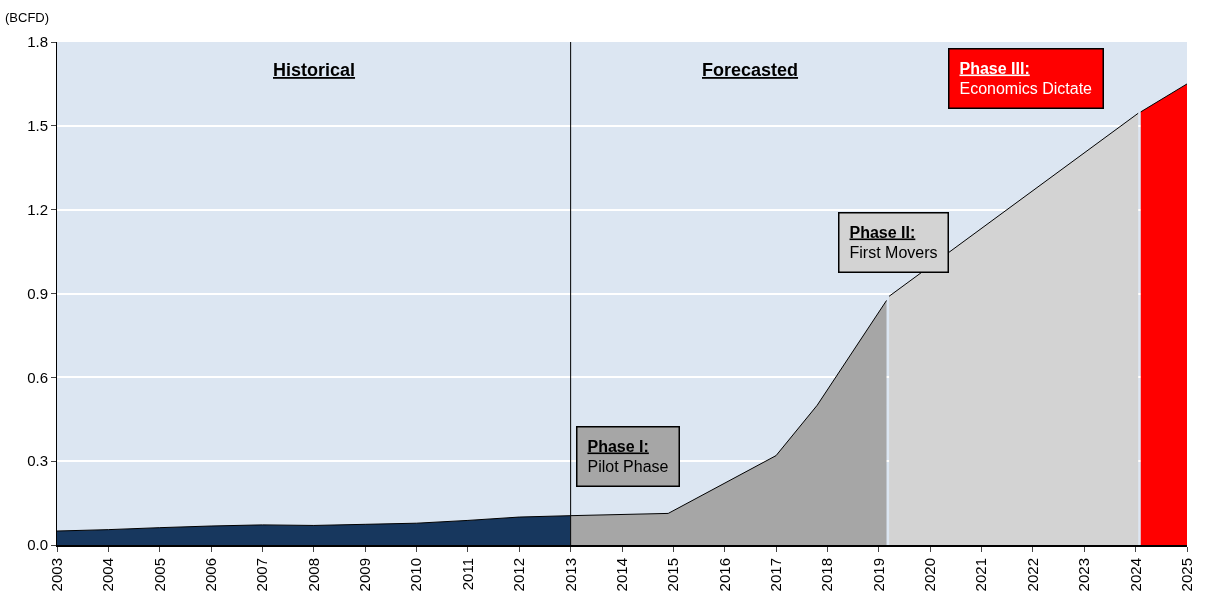 This screenshot has height=603, width=1209. What do you see at coordinates (210, 575) in the screenshot?
I see `x-tick-label: 2006` at bounding box center [210, 575].